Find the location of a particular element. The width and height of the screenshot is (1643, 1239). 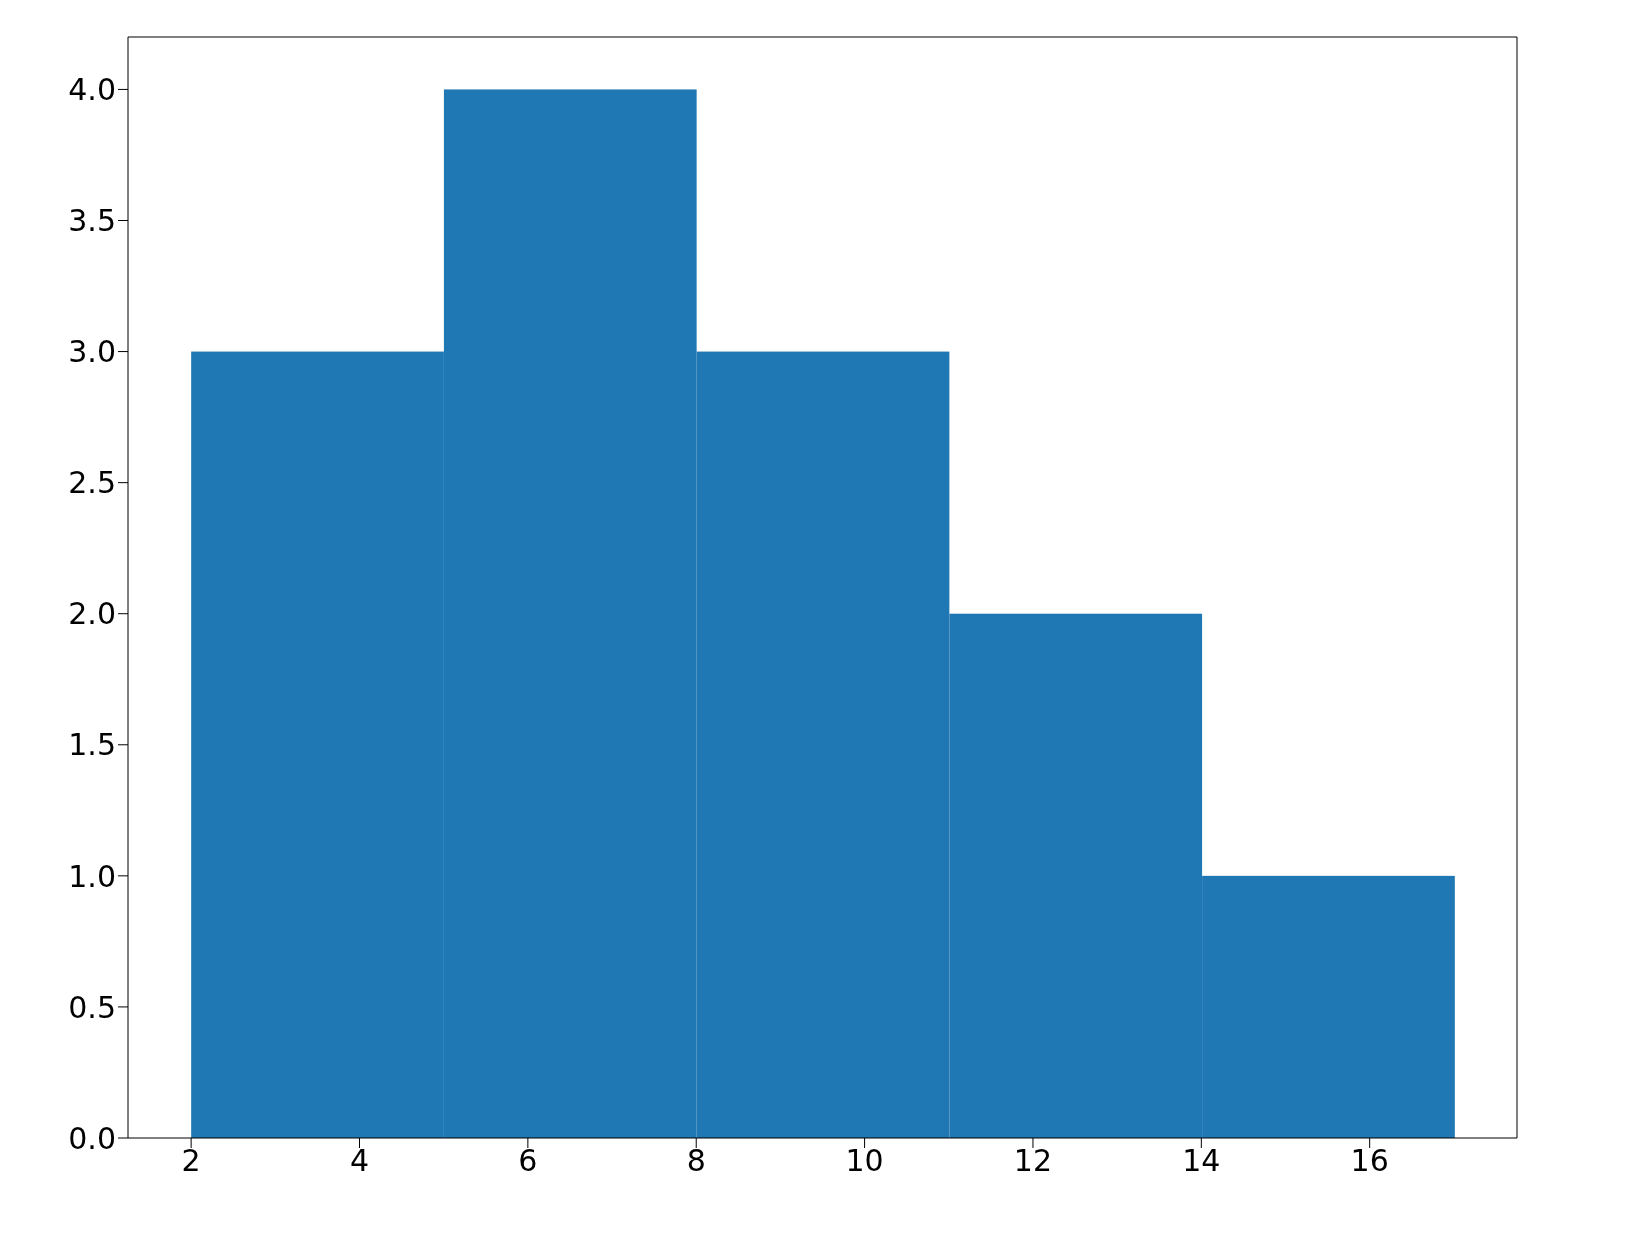

y-tick-label: 3.0 is located at coordinates (92, 352).